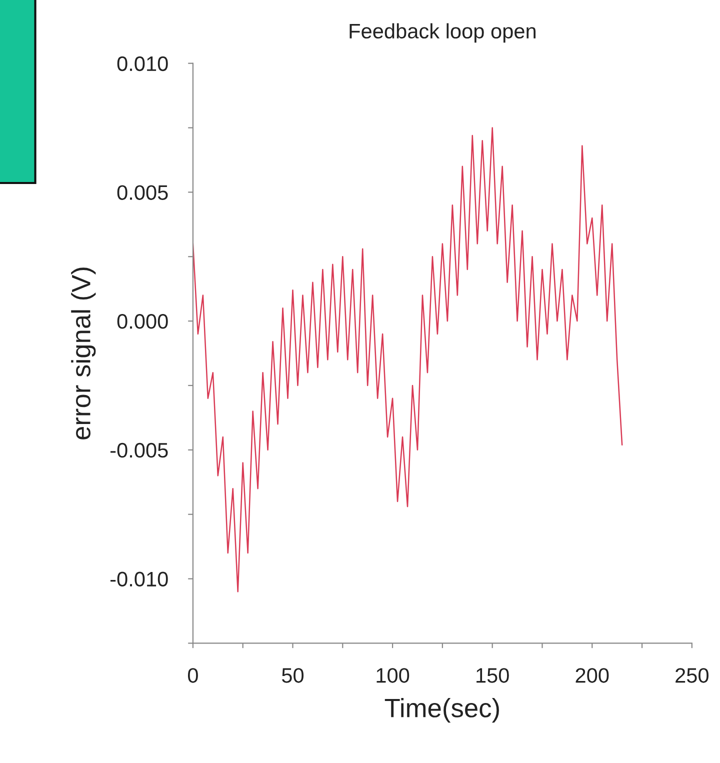  I want to click on x-tick-label: 150, so click(492, 675).